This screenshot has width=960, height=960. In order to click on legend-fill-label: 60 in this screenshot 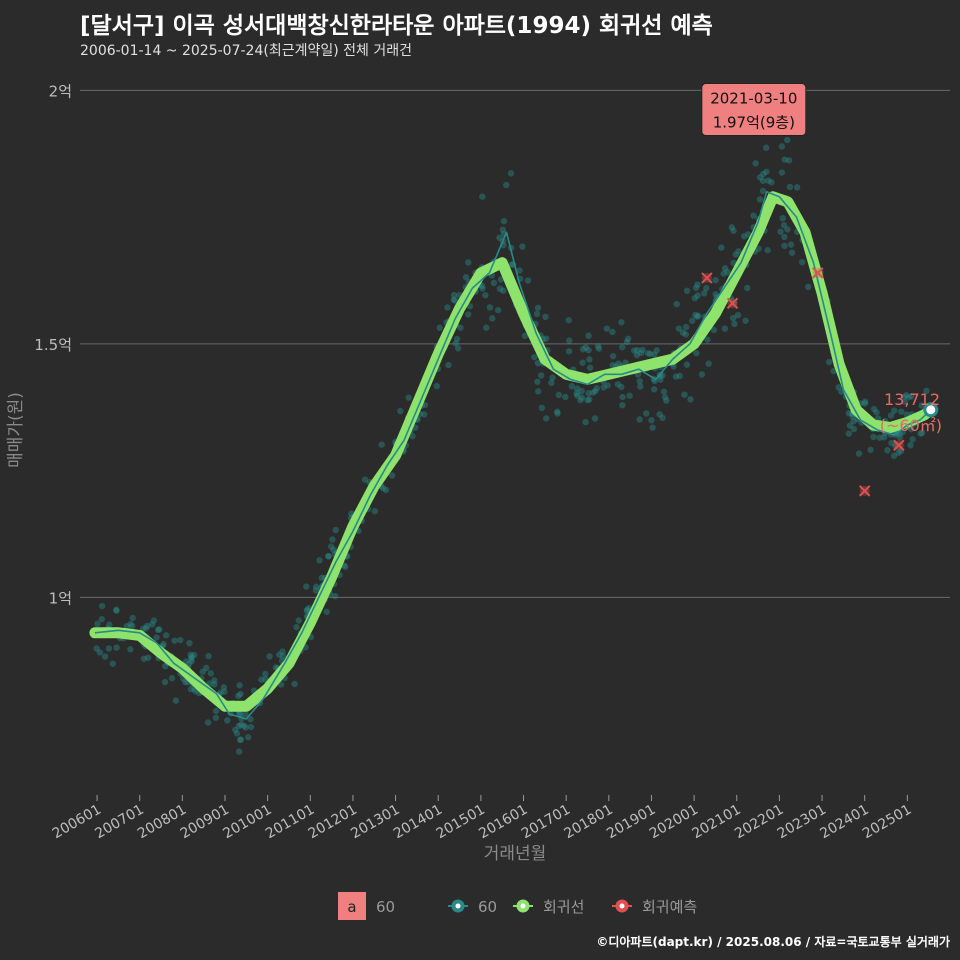, I will do `click(385, 907)`.